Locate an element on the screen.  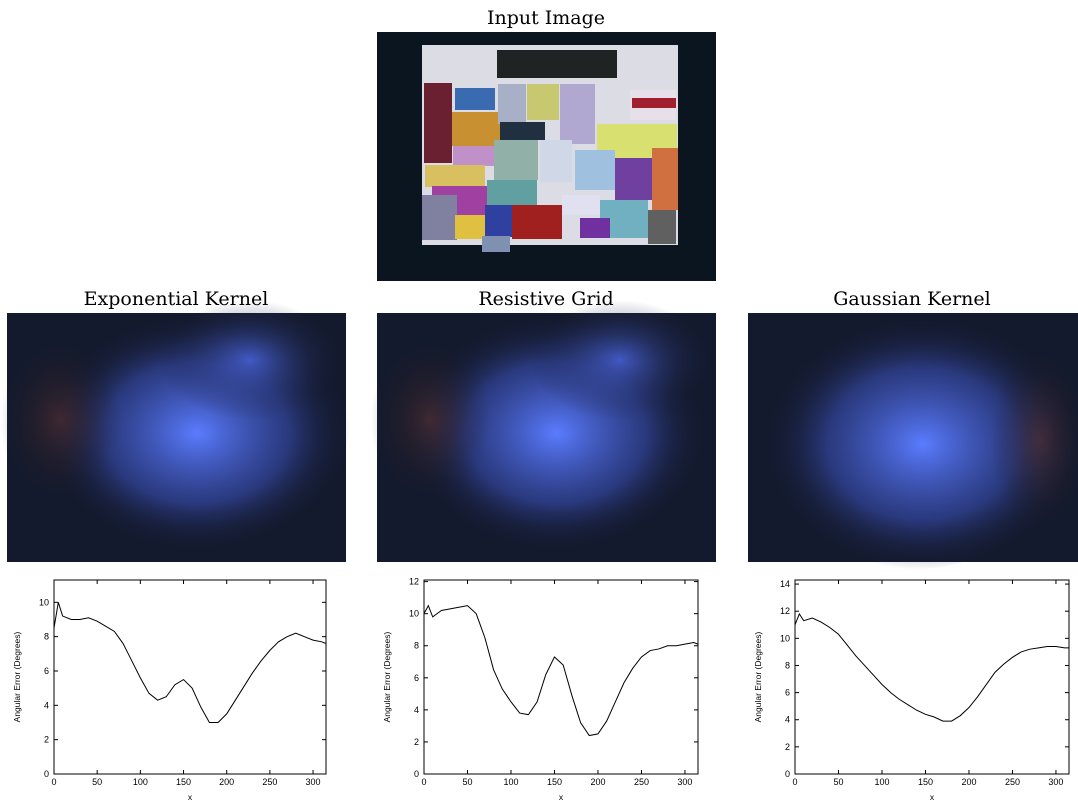
y-tick-label: 14 is located at coordinates (785, 584).